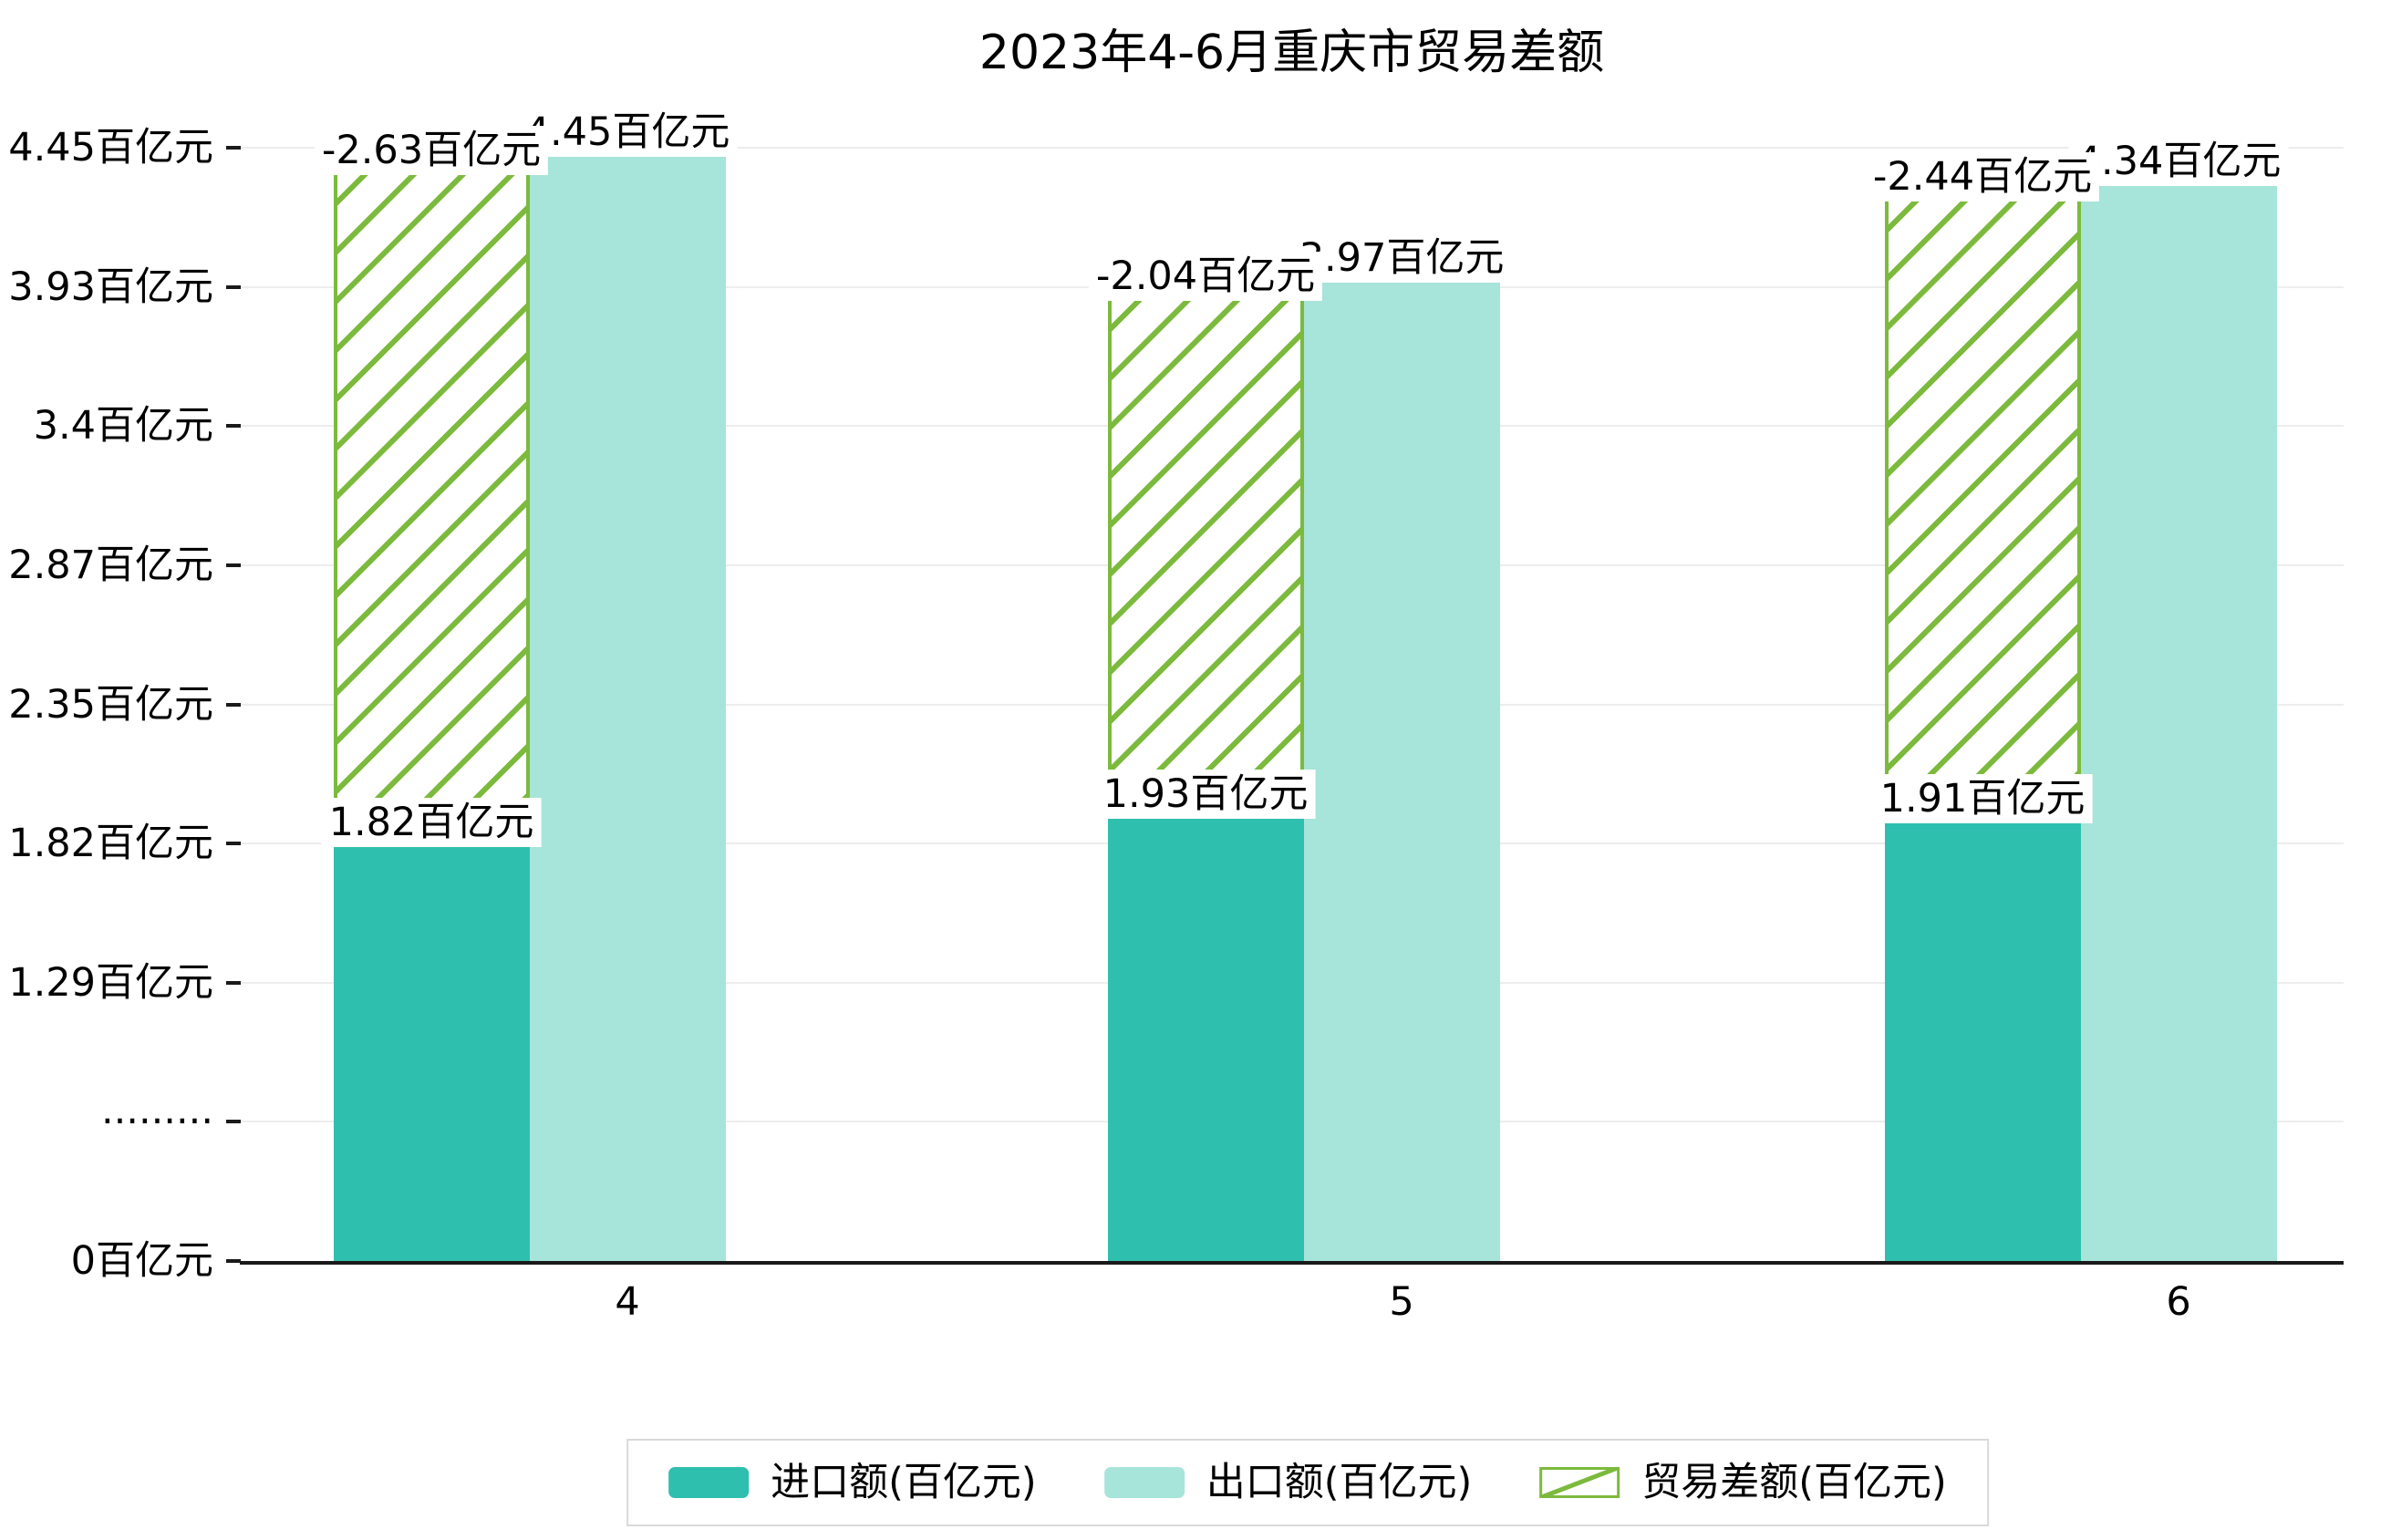 The height and width of the screenshot is (1540, 2391). What do you see at coordinates (1982, 176) in the screenshot?
I see `balance-value-label: -2.44百亿元` at bounding box center [1982, 176].